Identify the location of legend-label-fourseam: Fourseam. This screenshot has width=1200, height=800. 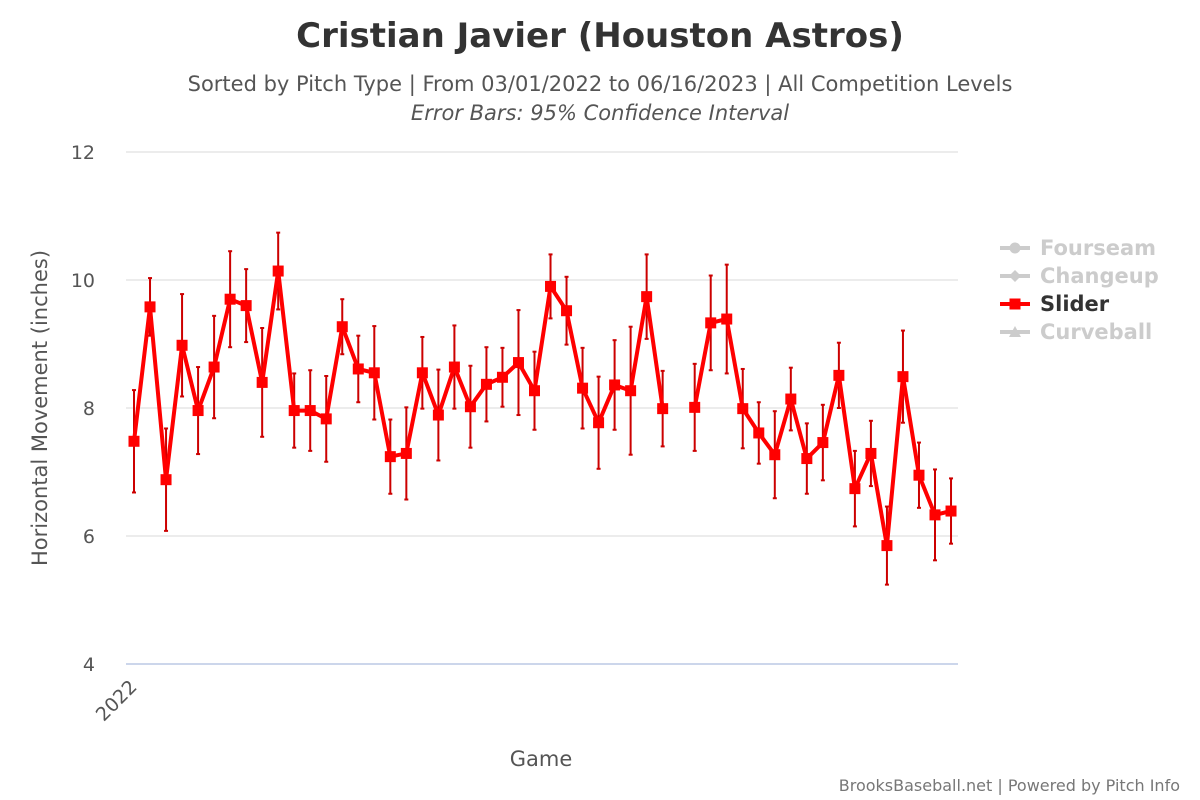
(1098, 248).